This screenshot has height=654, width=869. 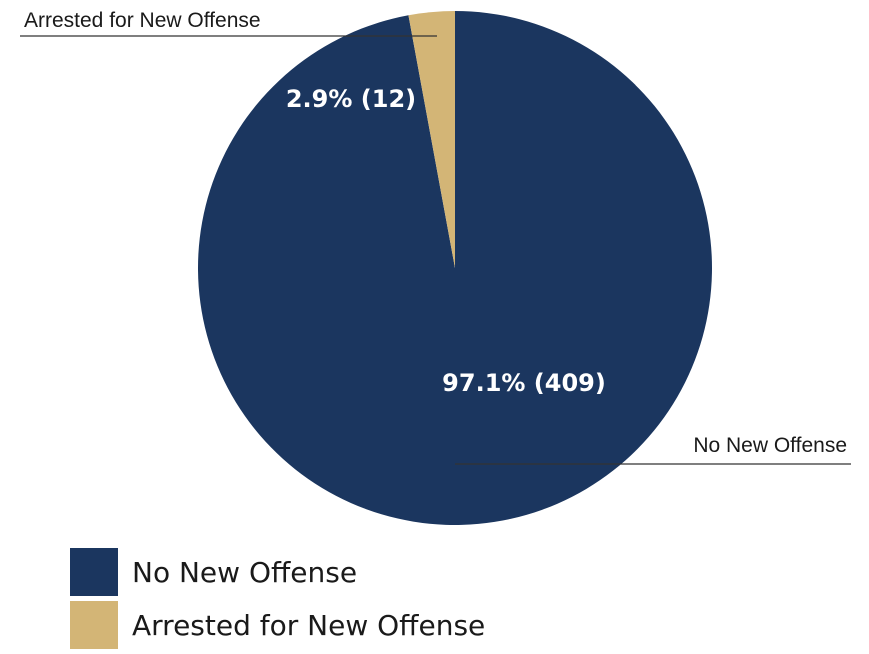 What do you see at coordinates (770, 445) in the screenshot?
I see `callout-label-no-new-offense: No New Offense` at bounding box center [770, 445].